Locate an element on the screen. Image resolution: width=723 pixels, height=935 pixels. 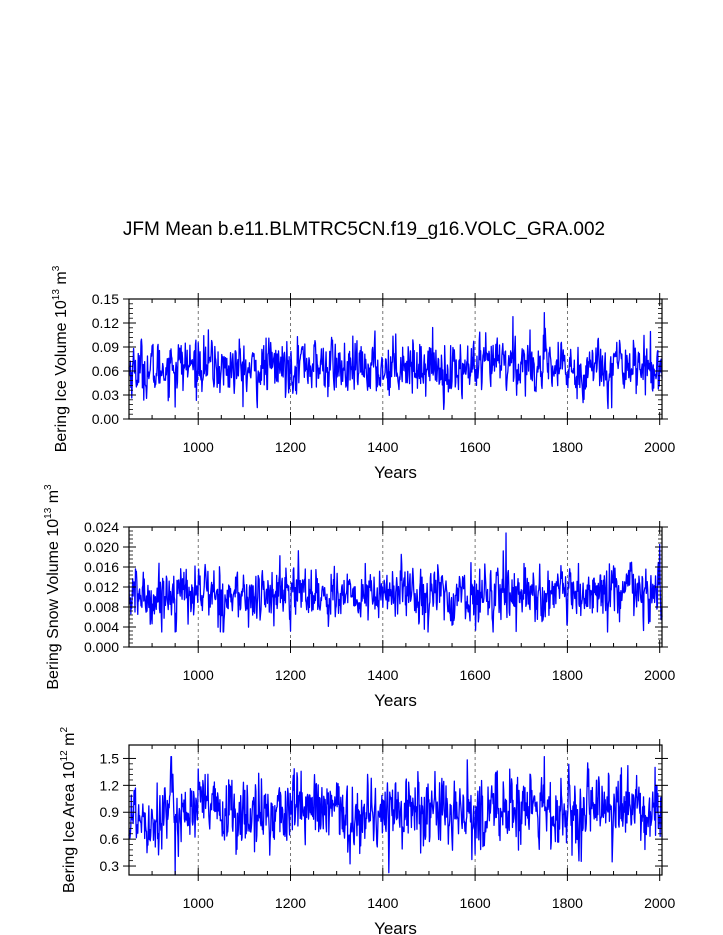
y-tick-label: 0.012 is located at coordinates (101, 587).